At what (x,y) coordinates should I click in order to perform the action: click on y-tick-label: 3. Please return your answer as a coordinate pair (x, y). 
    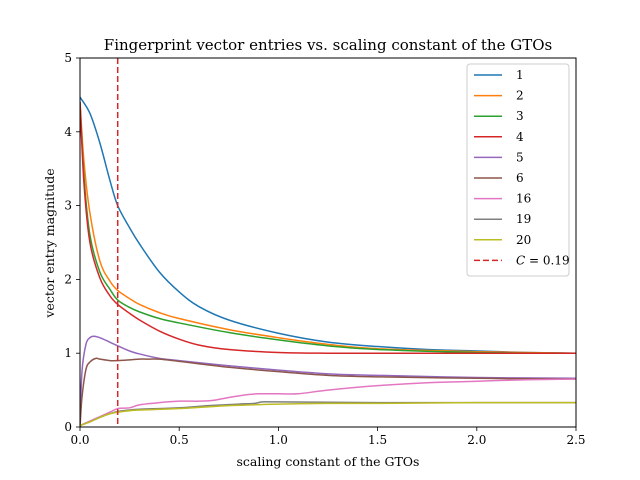
    Looking at the image, I should click on (68, 206).